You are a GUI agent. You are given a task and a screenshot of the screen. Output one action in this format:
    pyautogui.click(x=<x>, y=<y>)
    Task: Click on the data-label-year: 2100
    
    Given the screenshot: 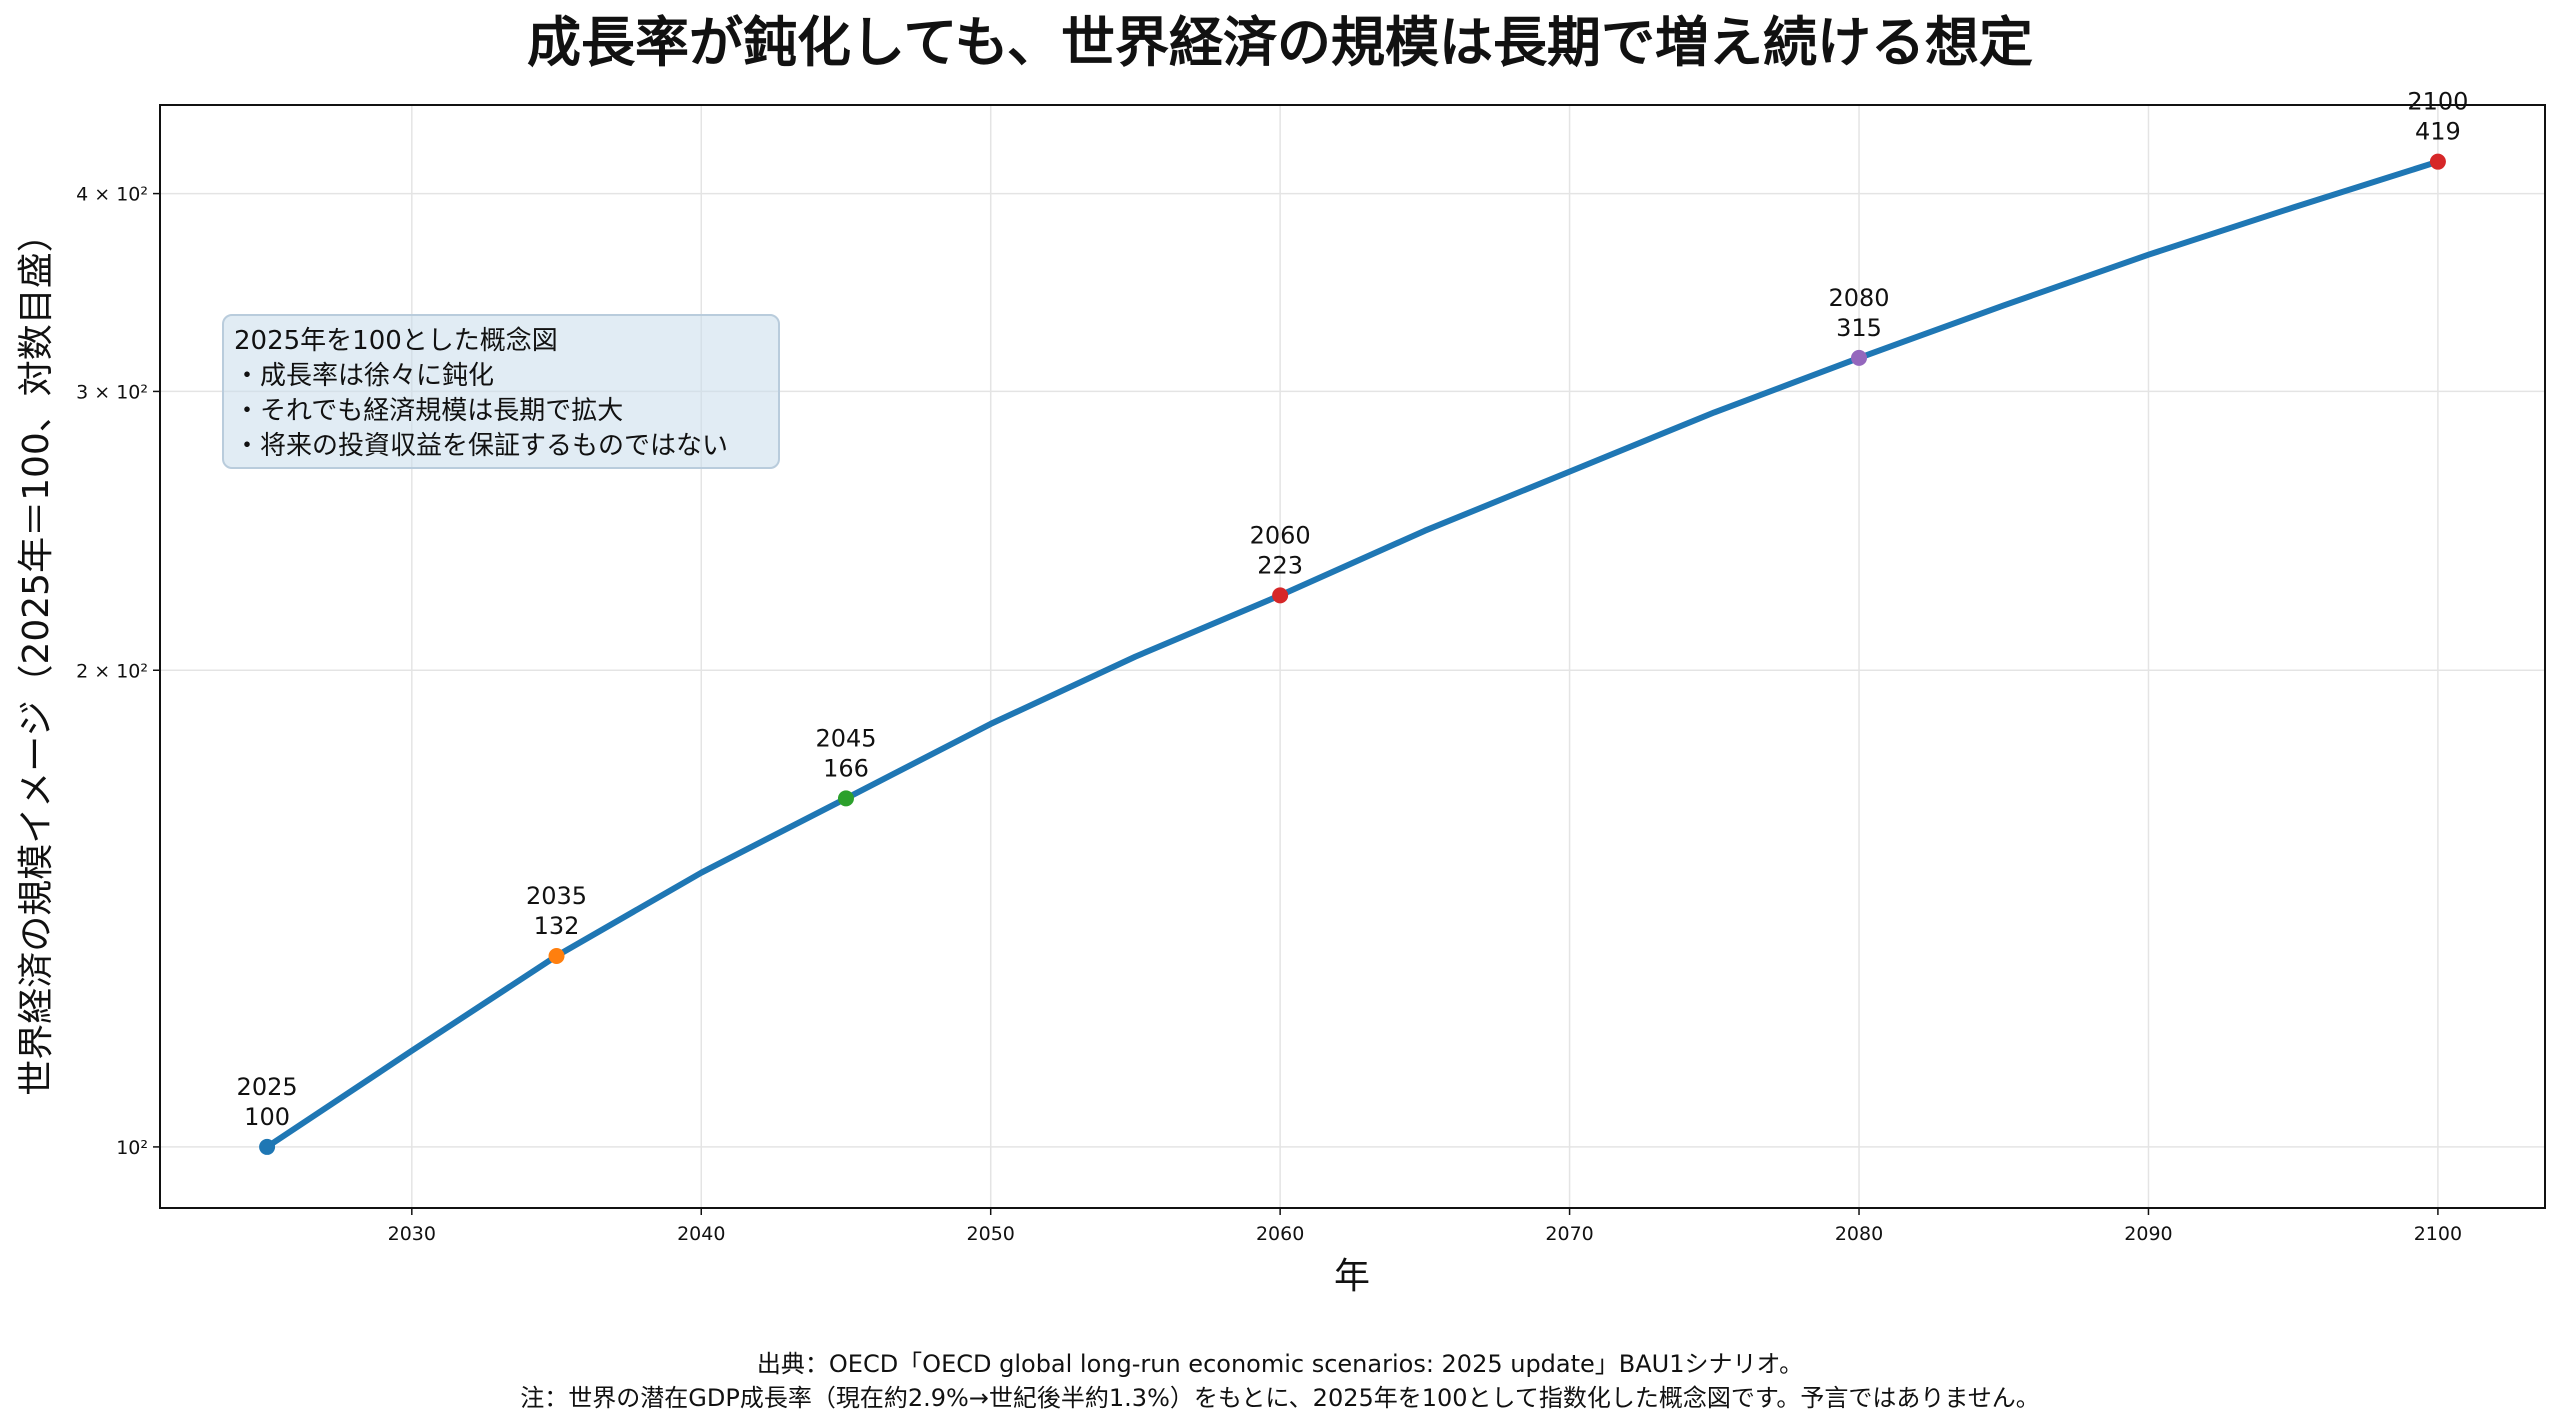 What is the action you would take?
    pyautogui.click(x=2437, y=102)
    